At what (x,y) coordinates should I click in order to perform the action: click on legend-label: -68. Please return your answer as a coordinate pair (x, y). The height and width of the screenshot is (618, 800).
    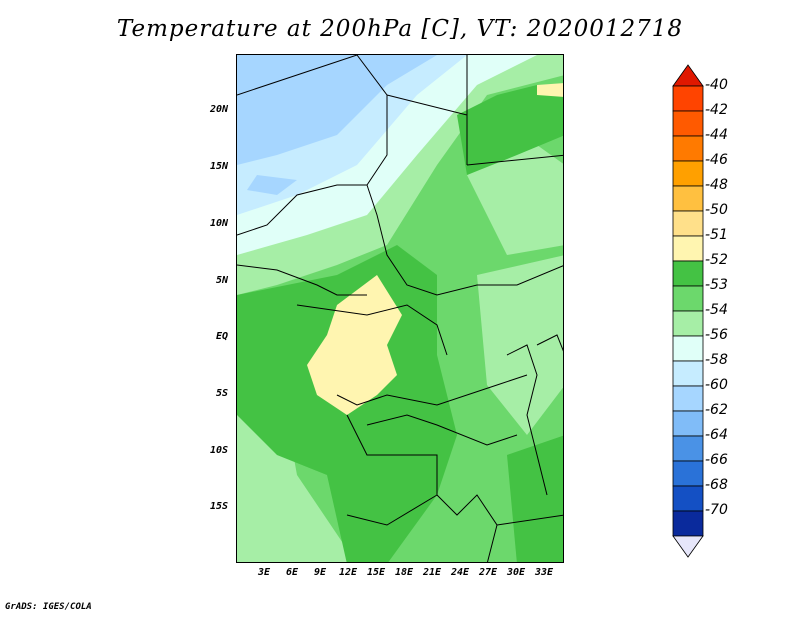
    Looking at the image, I should click on (716, 485).